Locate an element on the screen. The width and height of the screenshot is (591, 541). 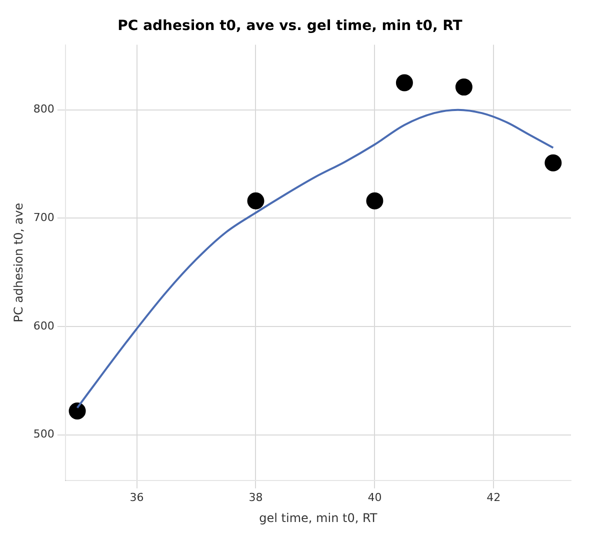
y-tick-label: 600 is located at coordinates (43, 325).